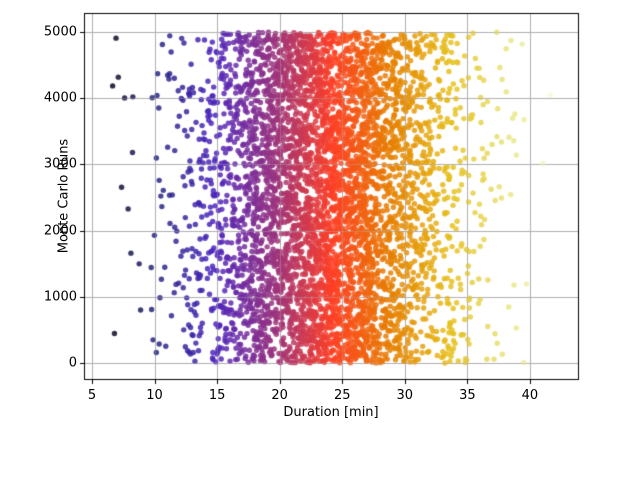  I want to click on x-tick-label: 35, so click(467, 395).